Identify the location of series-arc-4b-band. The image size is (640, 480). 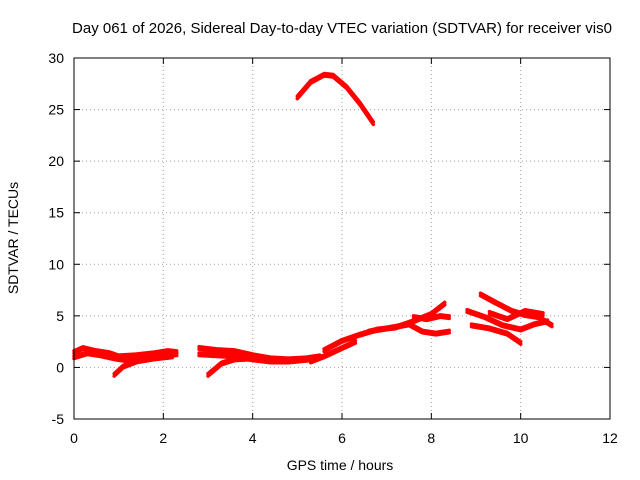
(409, 330).